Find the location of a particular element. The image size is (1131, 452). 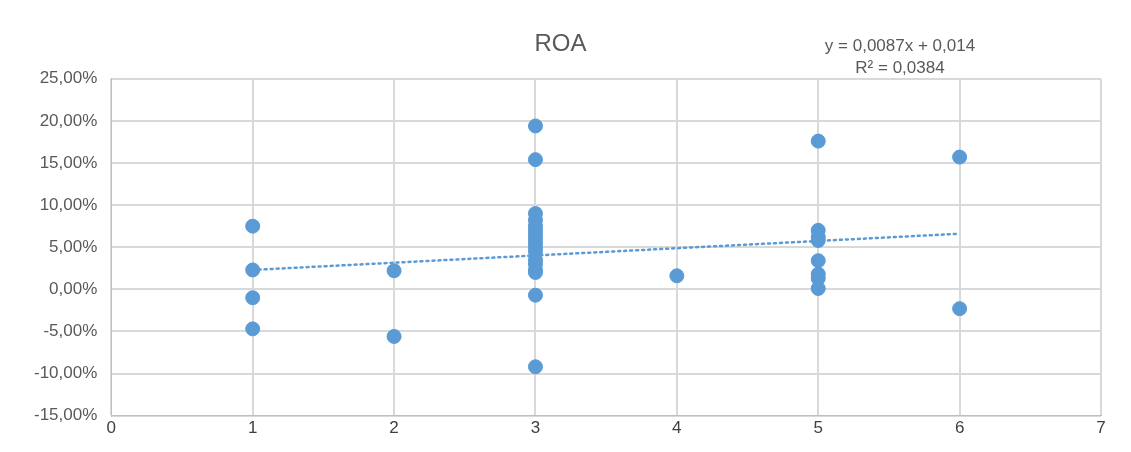

y-tick-label: 15,00% is located at coordinates (68, 162).